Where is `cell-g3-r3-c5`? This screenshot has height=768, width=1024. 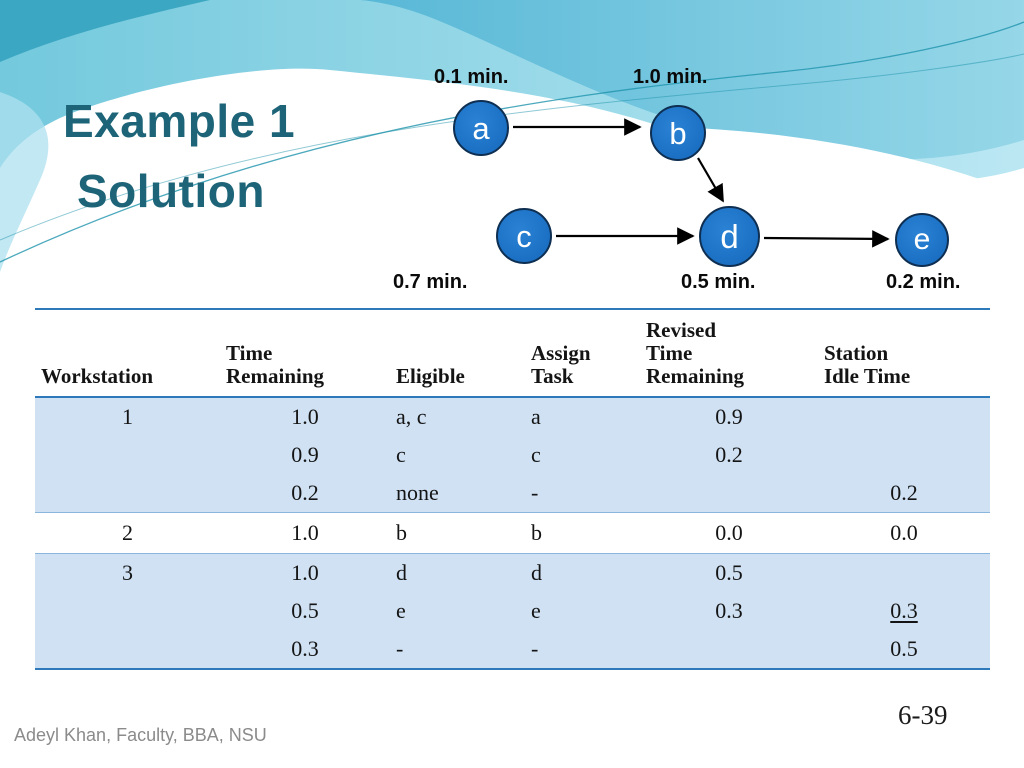 cell-g3-r3-c5 is located at coordinates (729, 649).